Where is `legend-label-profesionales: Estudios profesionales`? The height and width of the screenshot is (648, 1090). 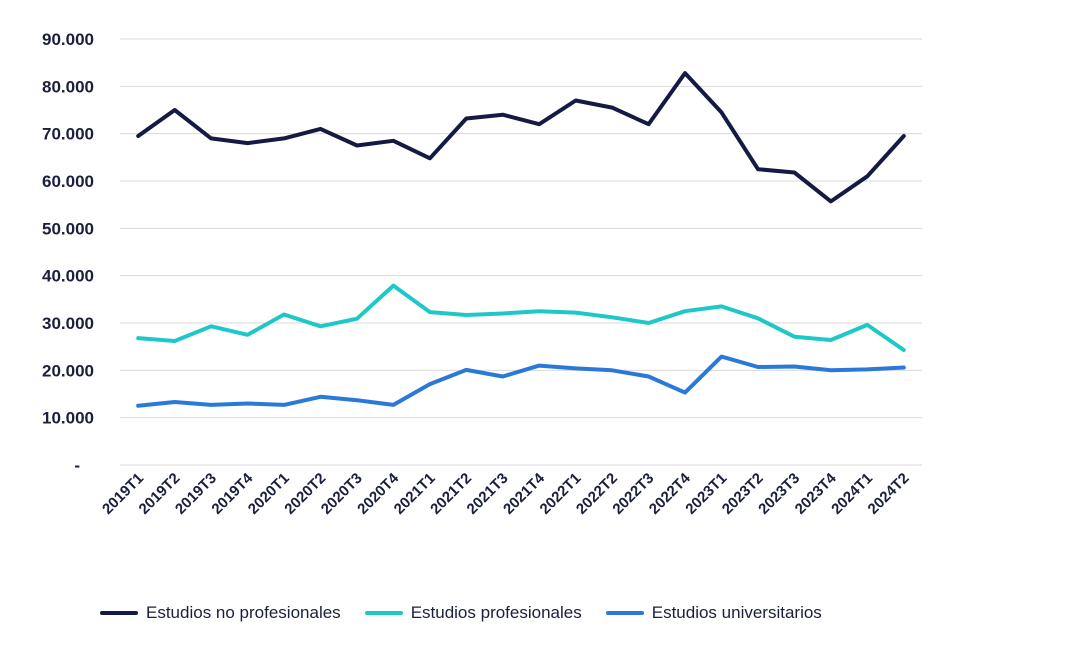
legend-label-profesionales: Estudios profesionales is located at coordinates (496, 612).